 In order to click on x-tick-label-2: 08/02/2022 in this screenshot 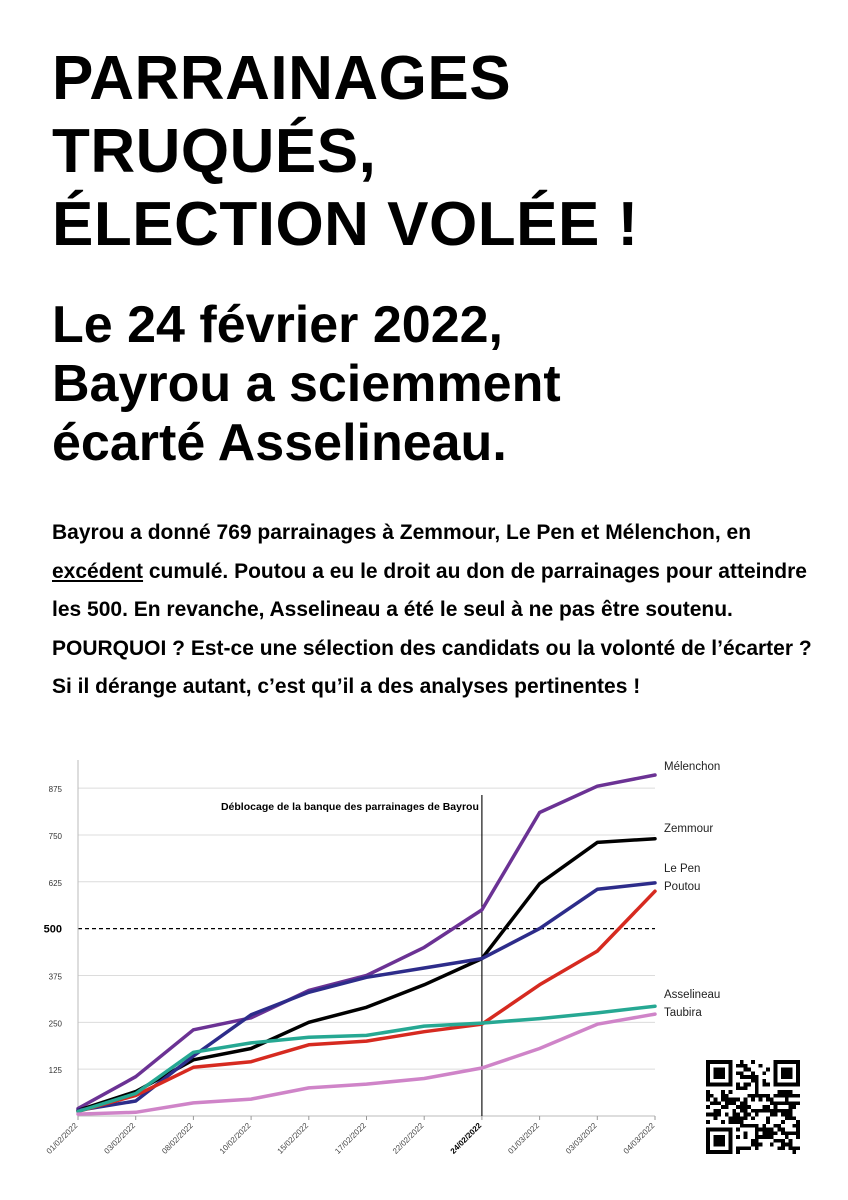, I will do `click(177, 1138)`.